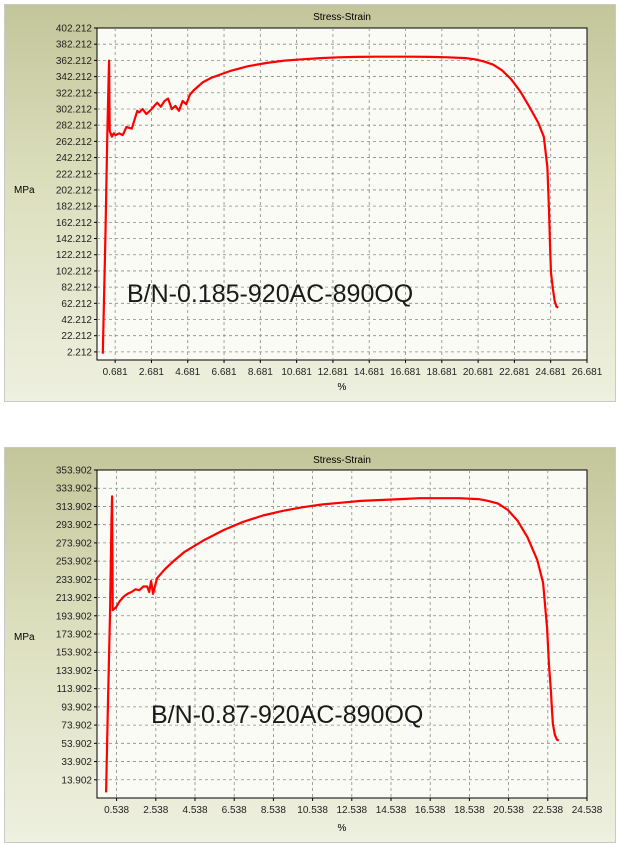 This screenshot has height=846, width=621. Describe the element at coordinates (74, 142) in the screenshot. I see `chart1-y-tick-label: 262.212` at that location.